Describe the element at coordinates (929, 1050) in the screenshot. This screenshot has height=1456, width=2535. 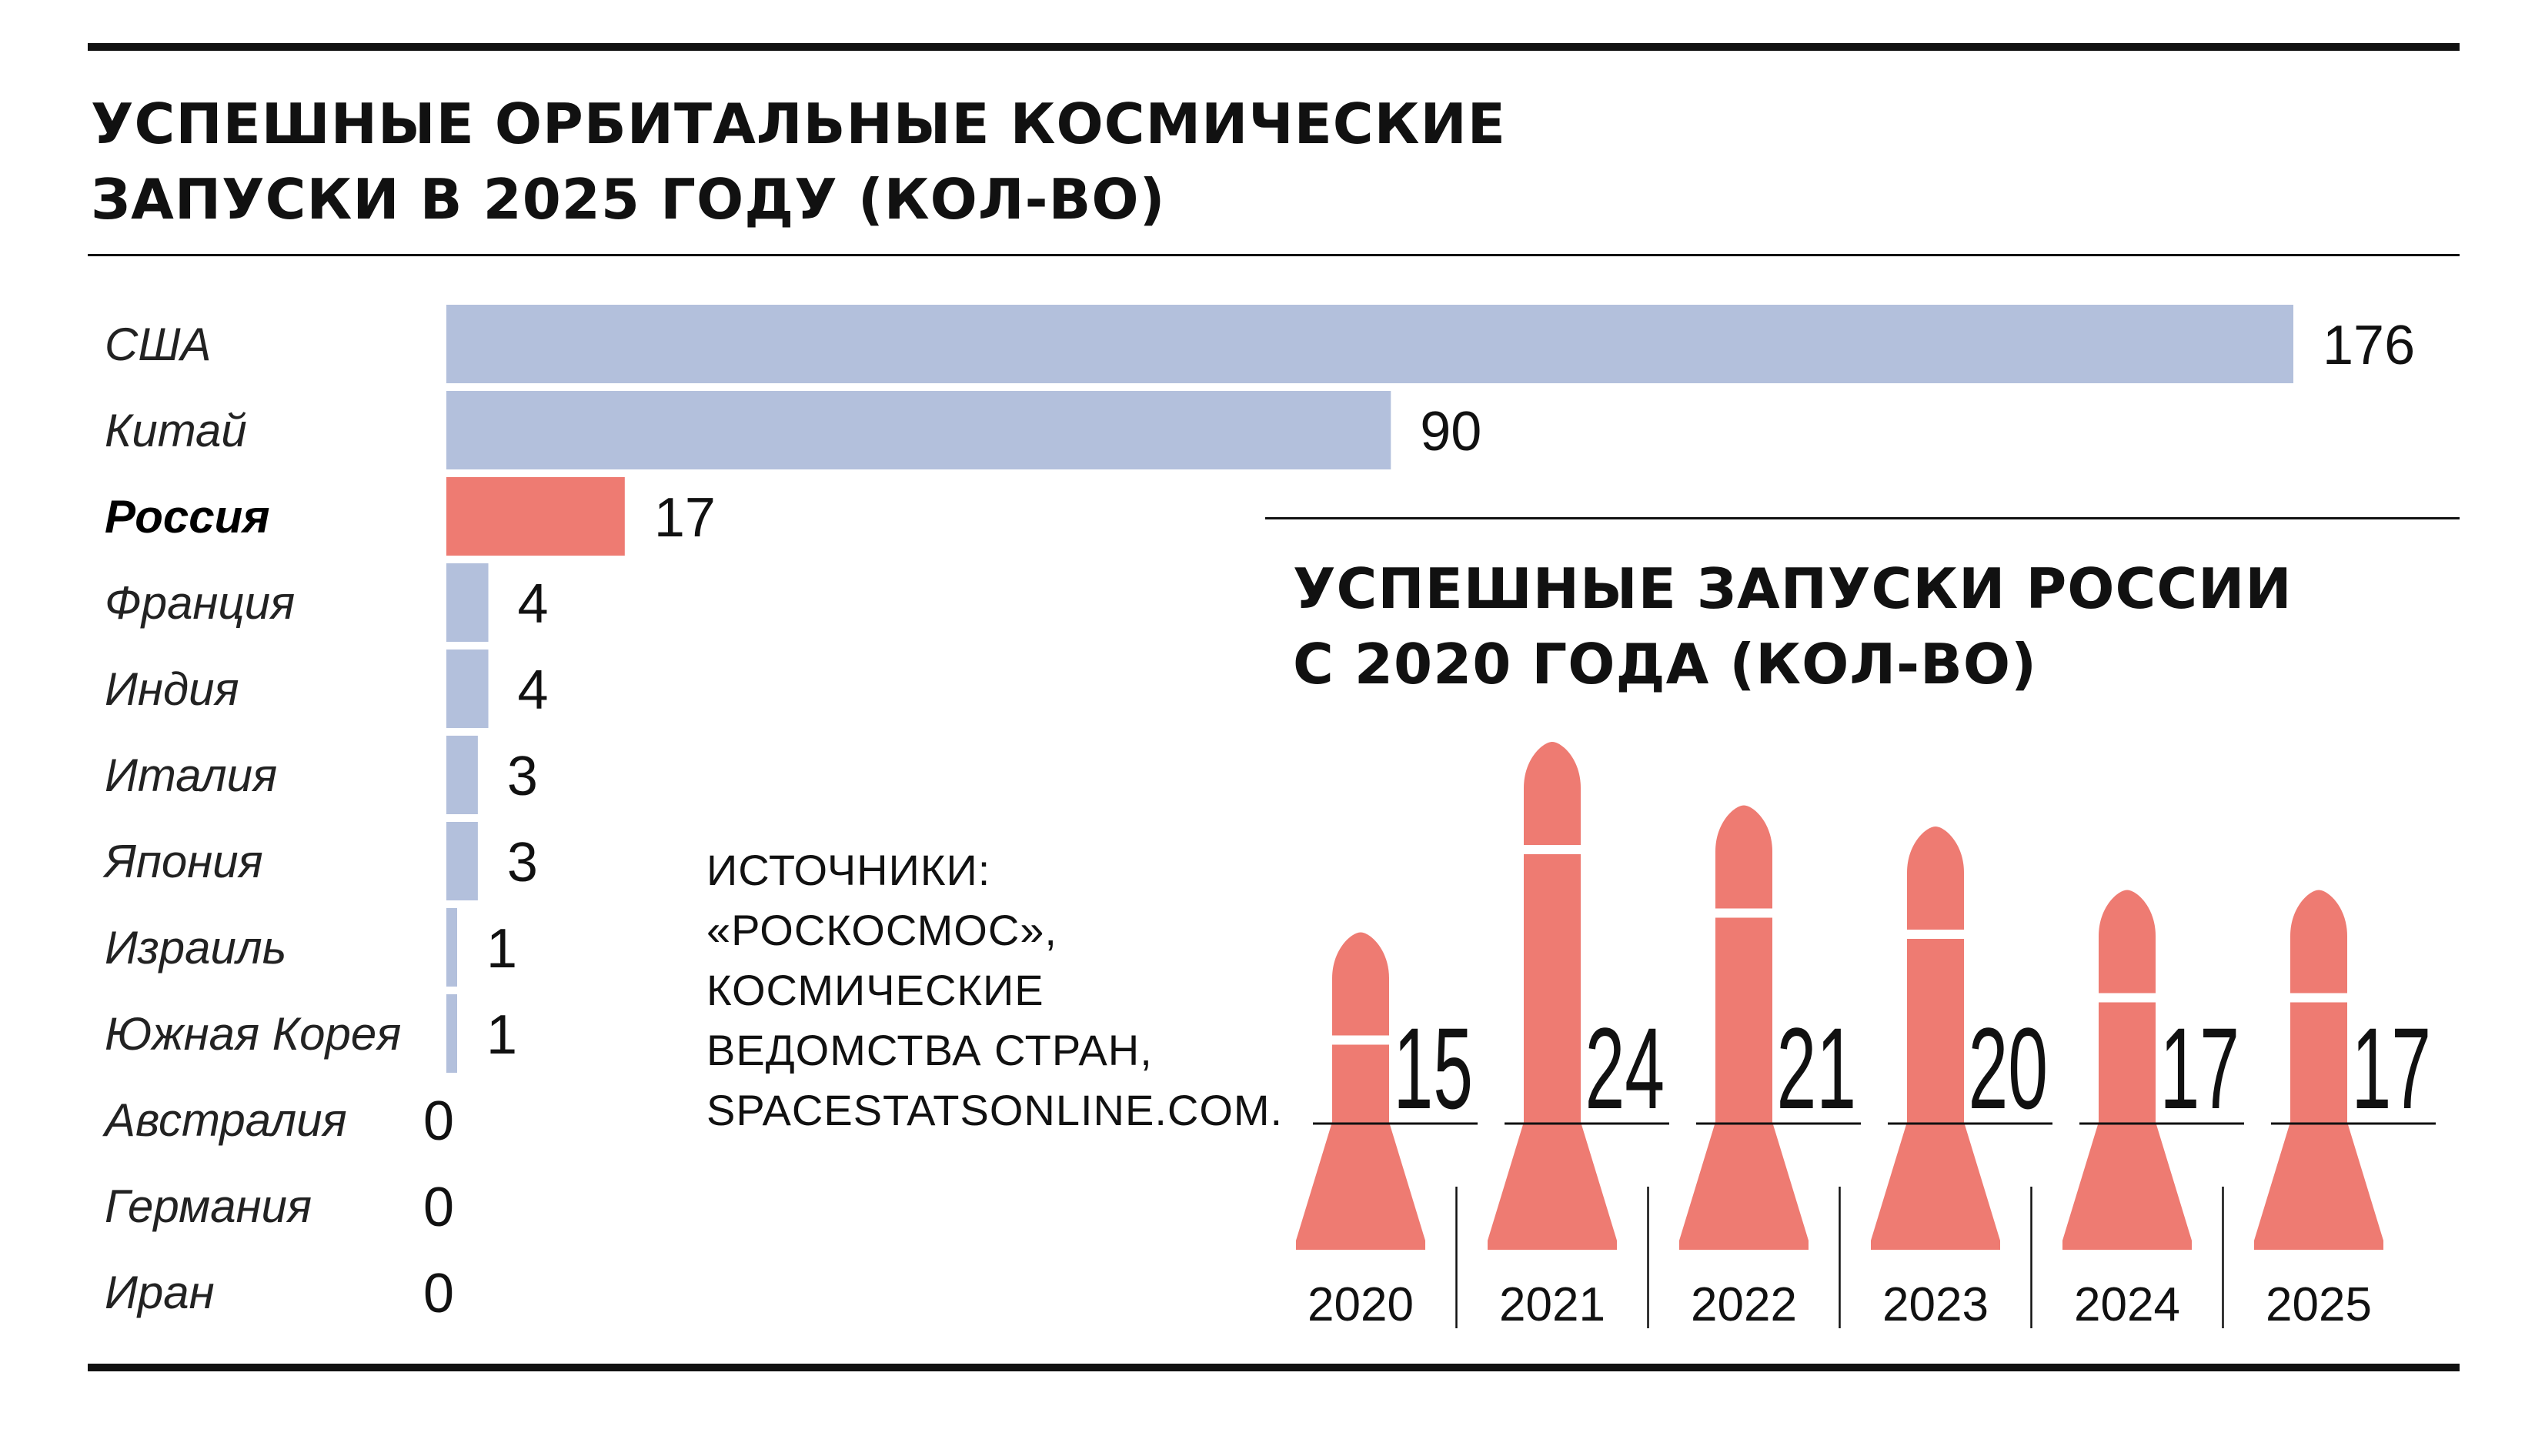
I see `sources-line: ВЕДОМСТВА СТРАН,` at that location.